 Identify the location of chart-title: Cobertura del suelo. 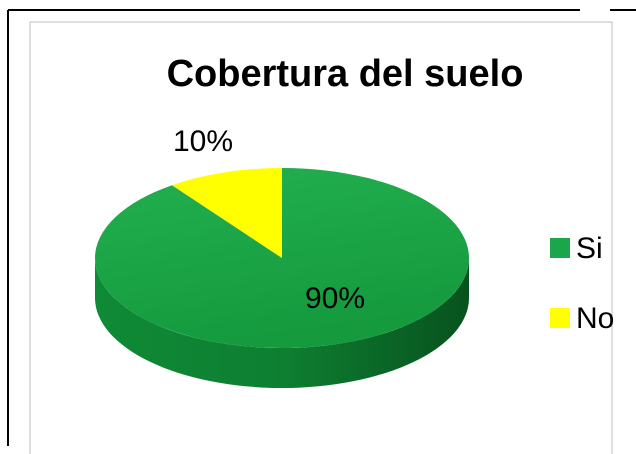
(345, 74).